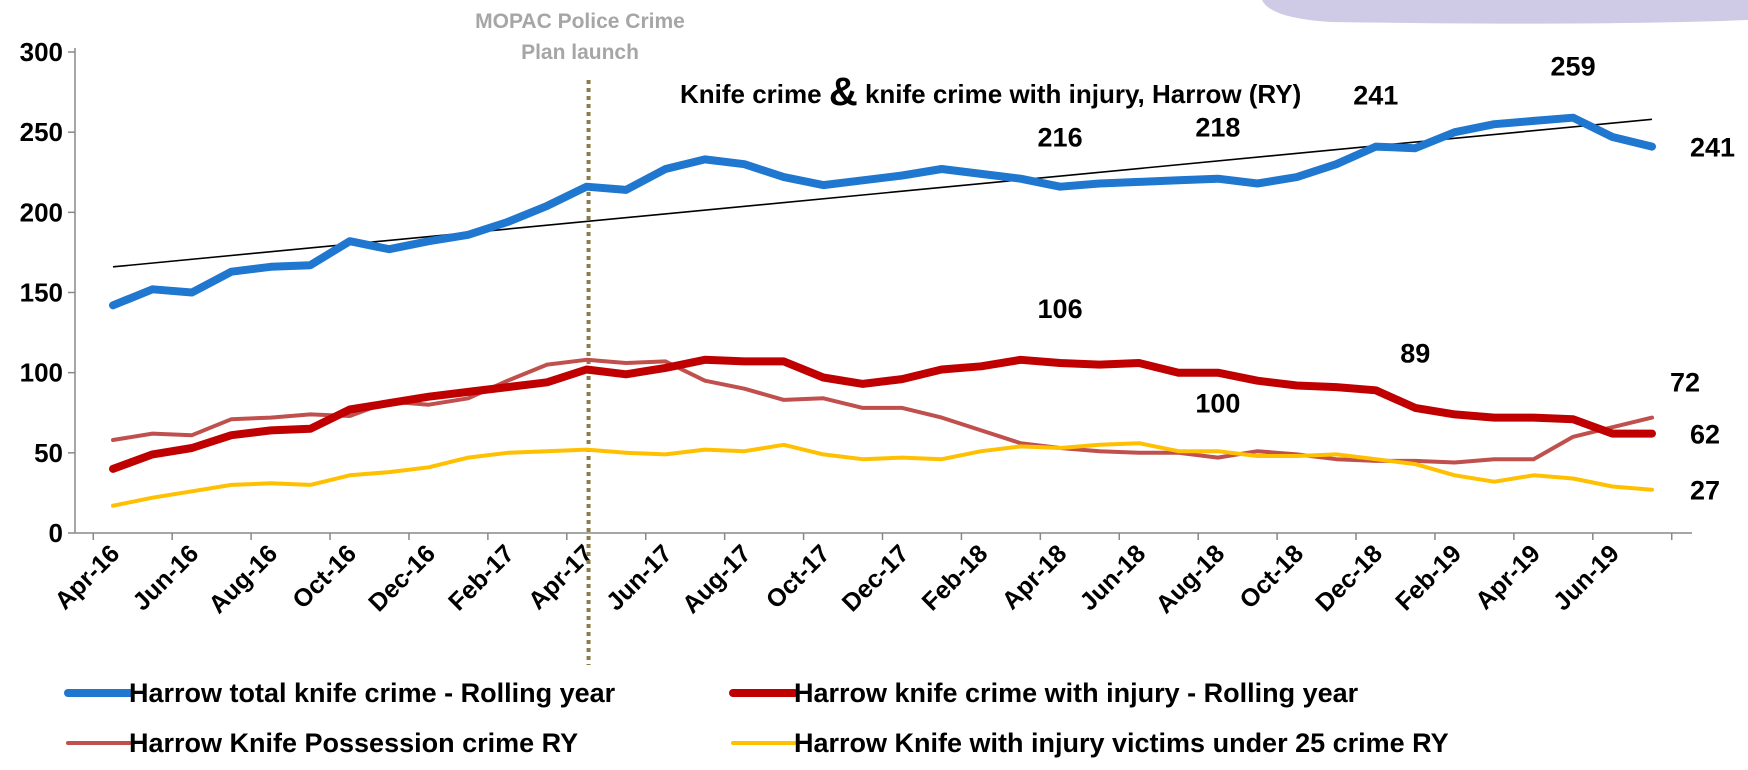  I want to click on x-tick-label: Dec-17, so click(876, 578).